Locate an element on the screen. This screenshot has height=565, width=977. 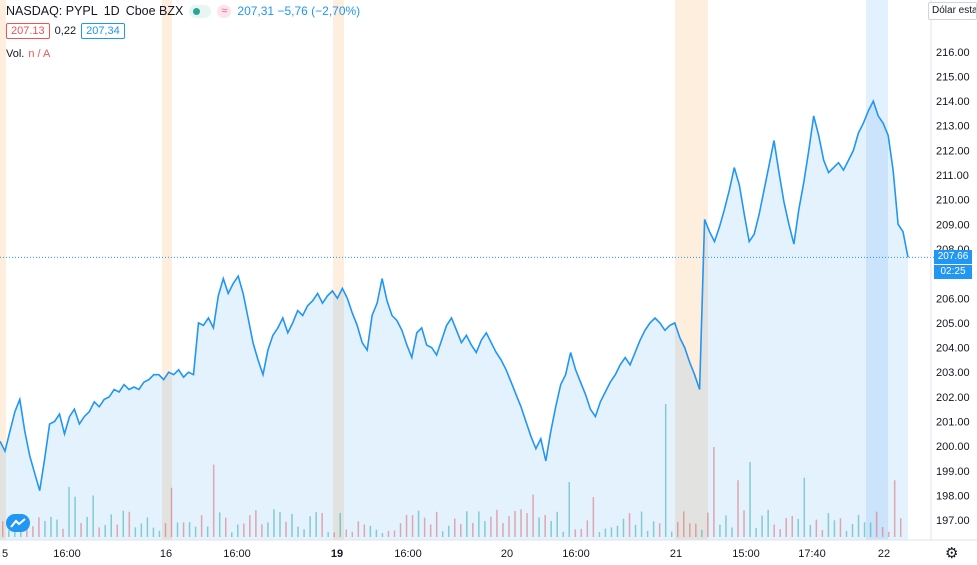
tradingview-logo-icon is located at coordinates (18, 523).